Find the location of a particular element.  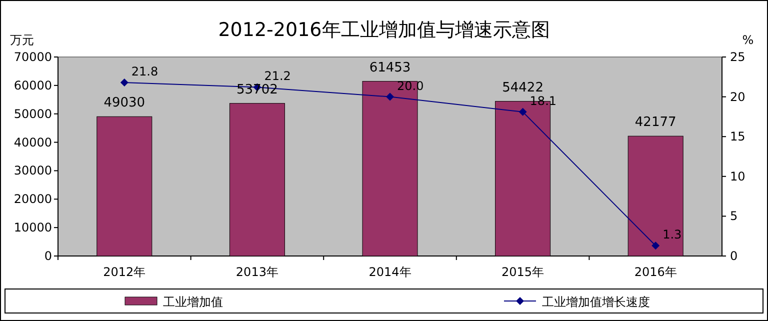

legend-label: 工业增加值 is located at coordinates (193, 302).